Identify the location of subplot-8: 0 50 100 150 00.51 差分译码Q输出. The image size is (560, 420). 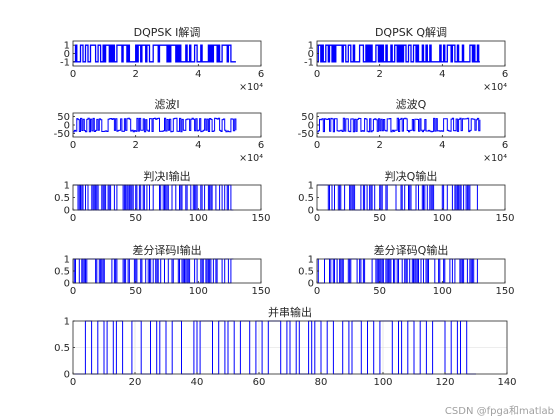
(406, 270).